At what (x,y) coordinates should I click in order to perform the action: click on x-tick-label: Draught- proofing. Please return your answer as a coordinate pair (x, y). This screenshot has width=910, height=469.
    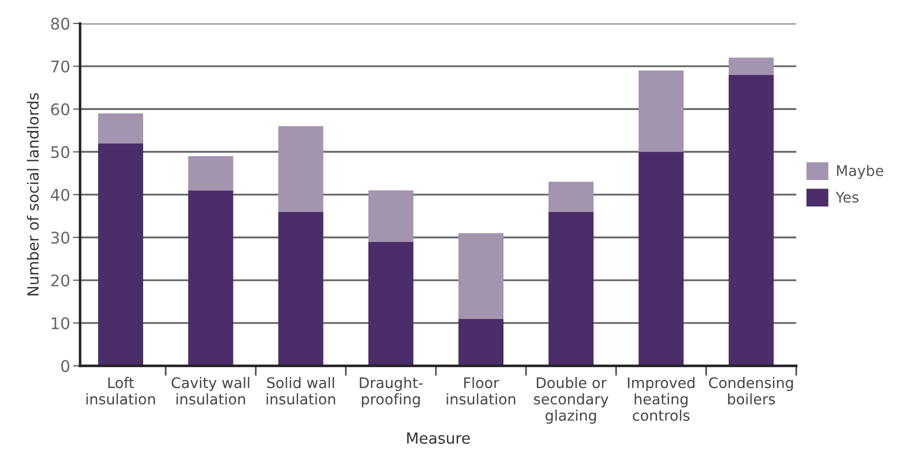
    Looking at the image, I should click on (391, 392).